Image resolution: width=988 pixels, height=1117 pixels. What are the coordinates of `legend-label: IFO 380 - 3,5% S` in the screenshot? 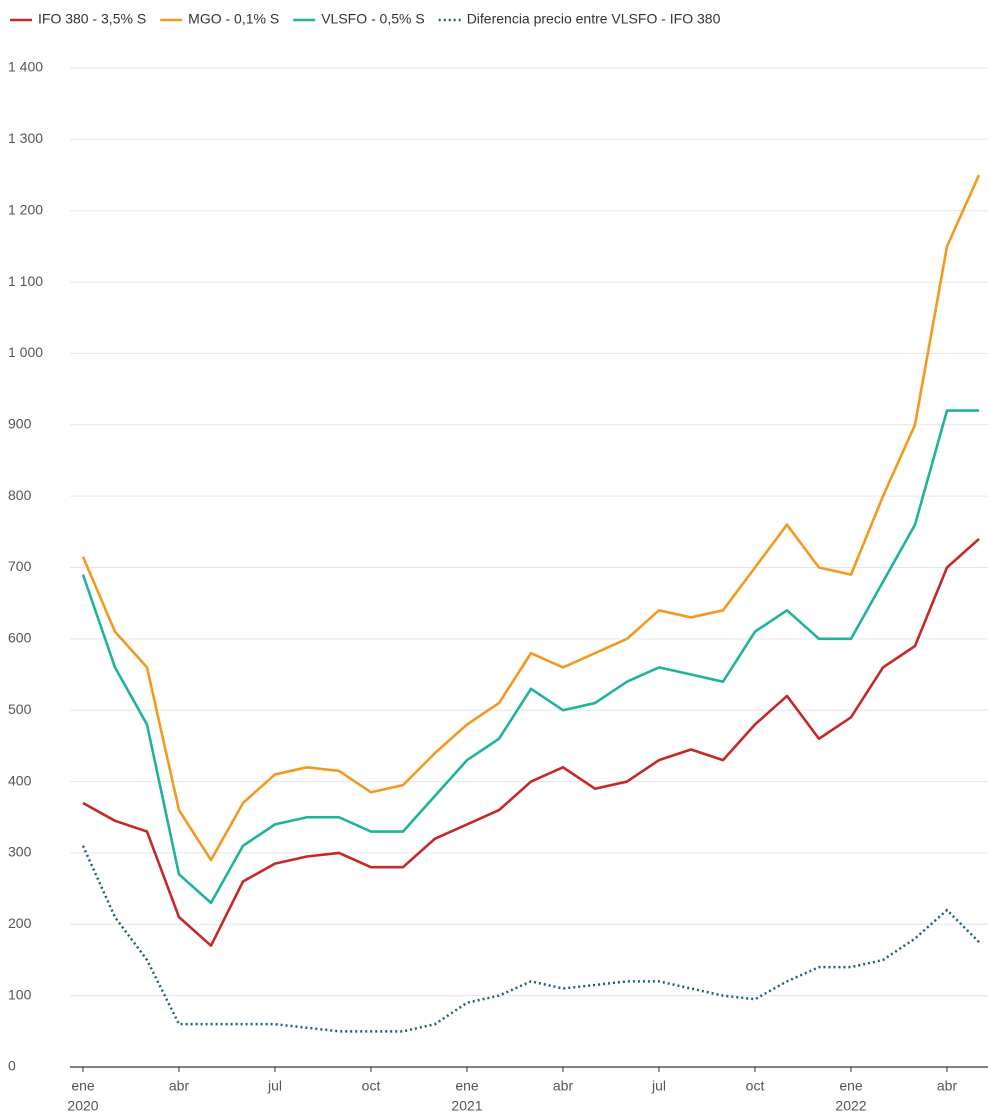 It's located at (92, 19).